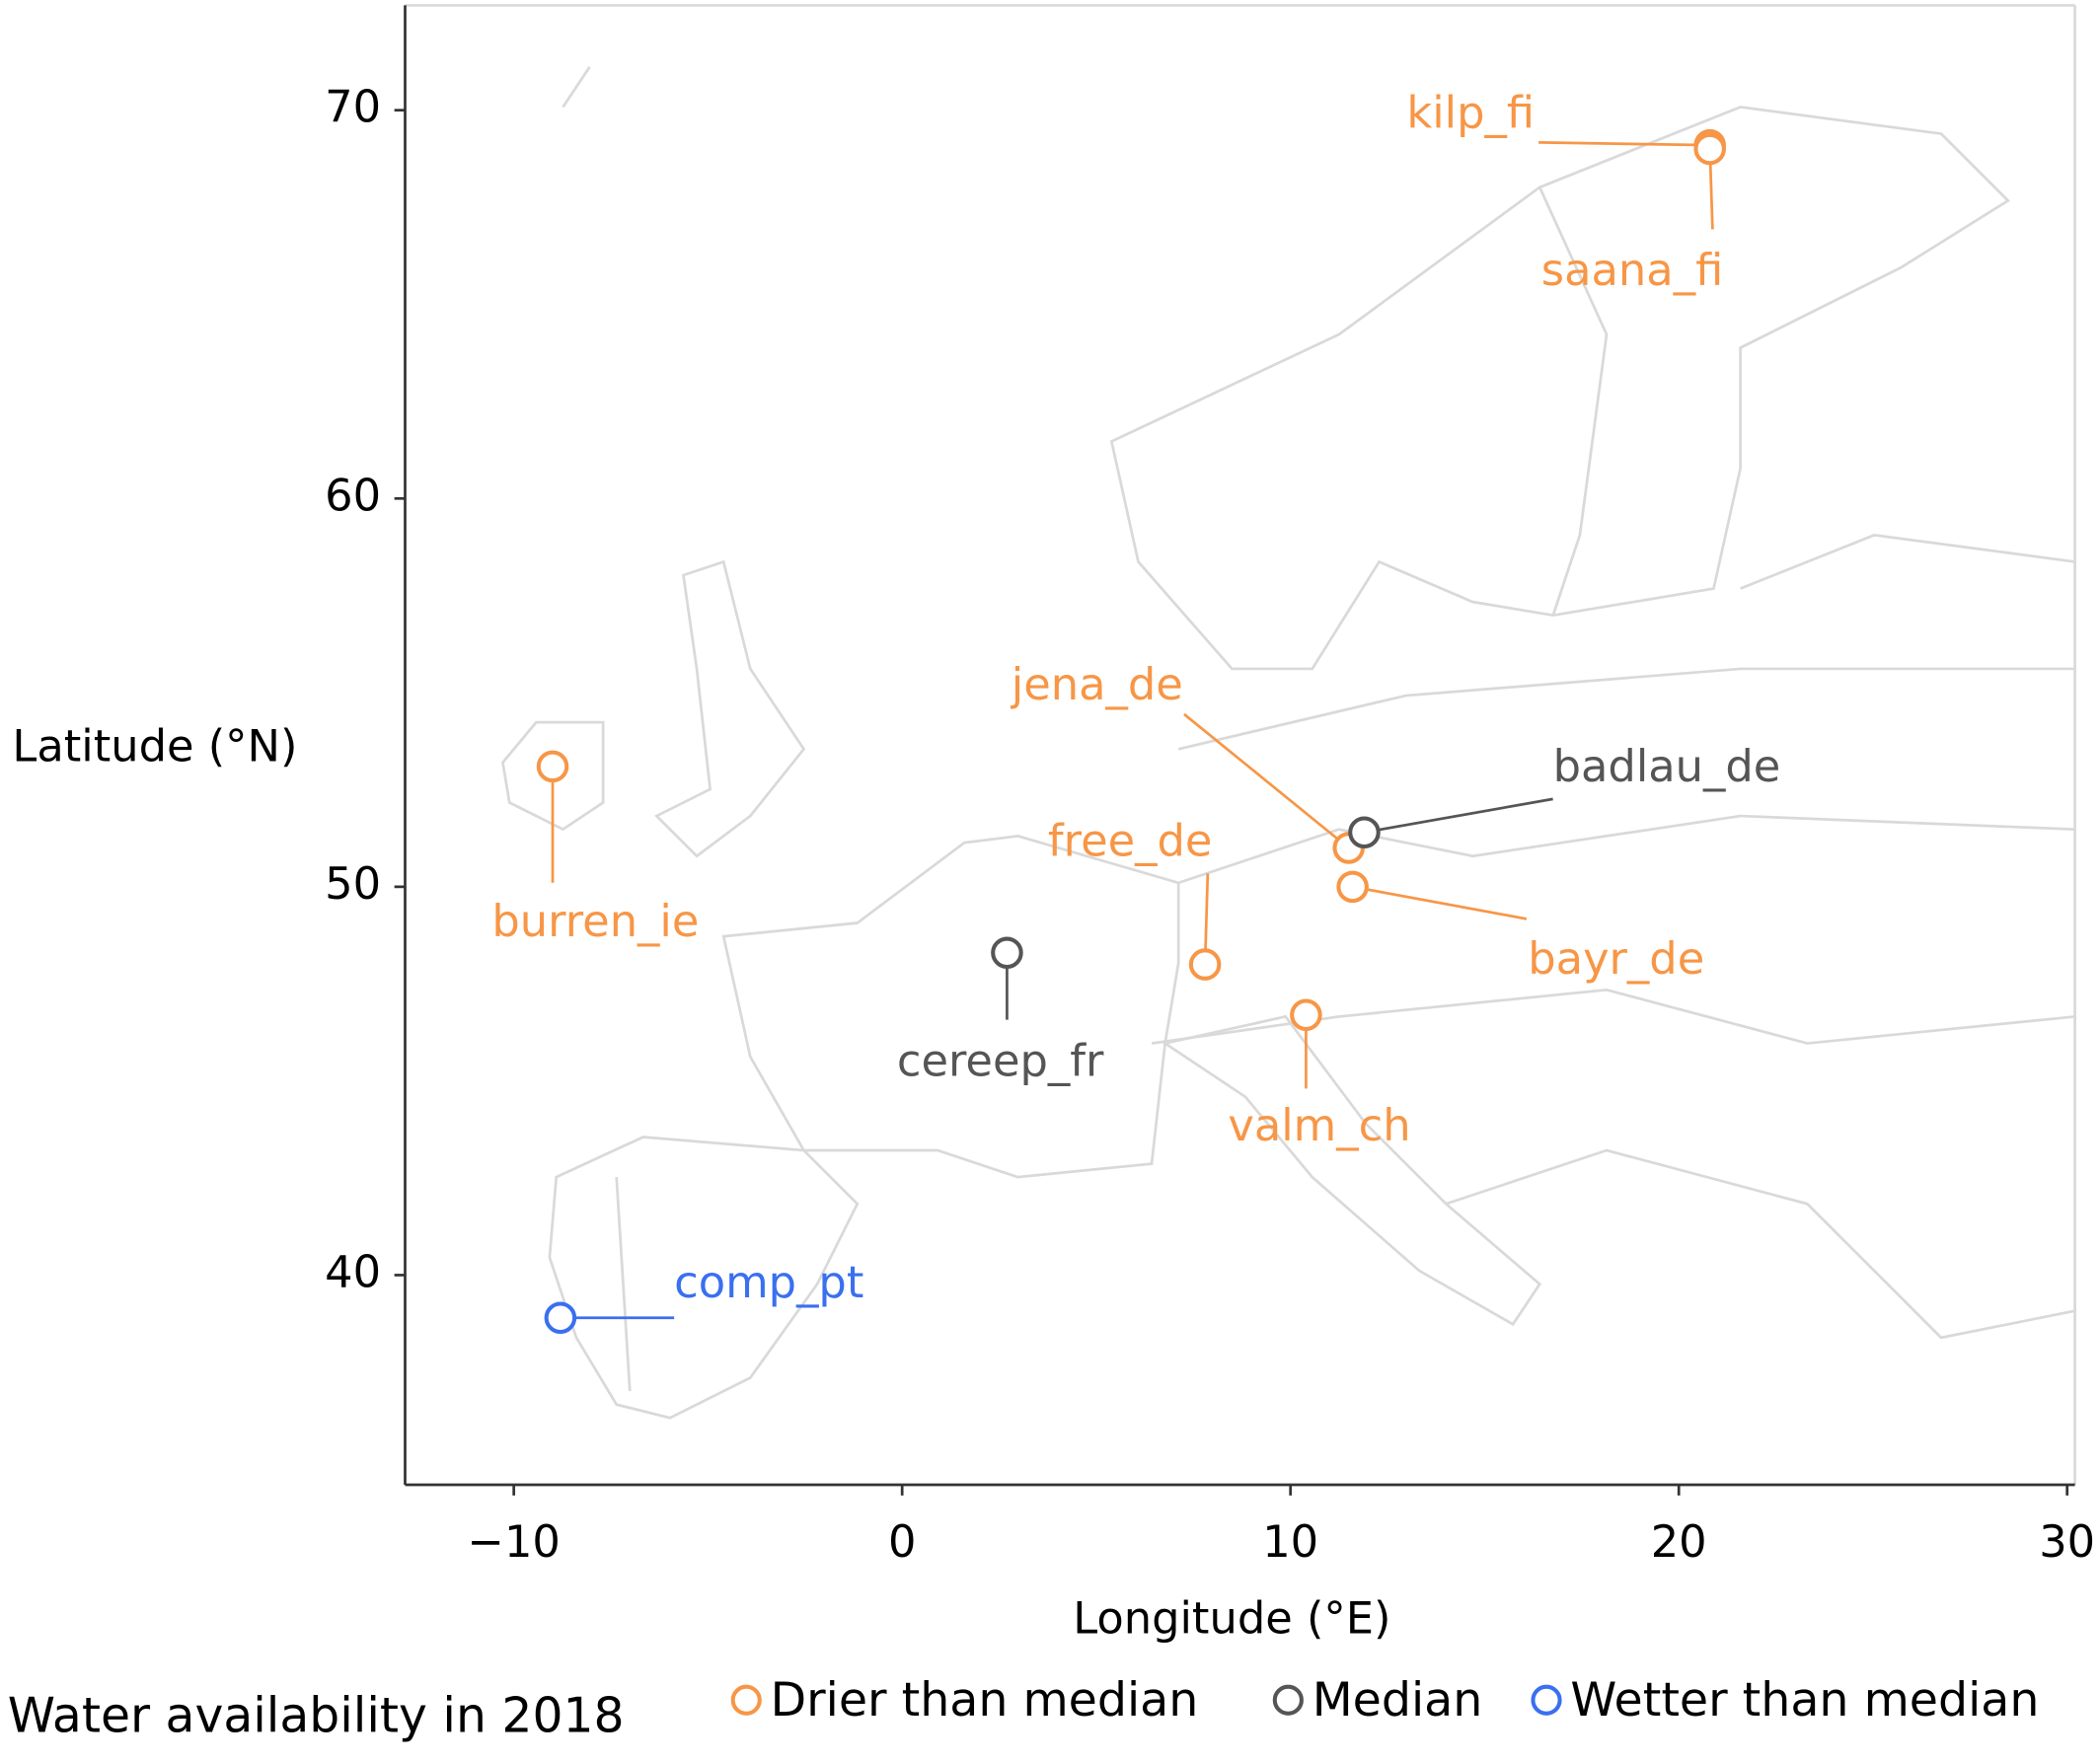 This screenshot has width=2100, height=1763. I want to click on x-tick-label: 20, so click(1679, 1541).